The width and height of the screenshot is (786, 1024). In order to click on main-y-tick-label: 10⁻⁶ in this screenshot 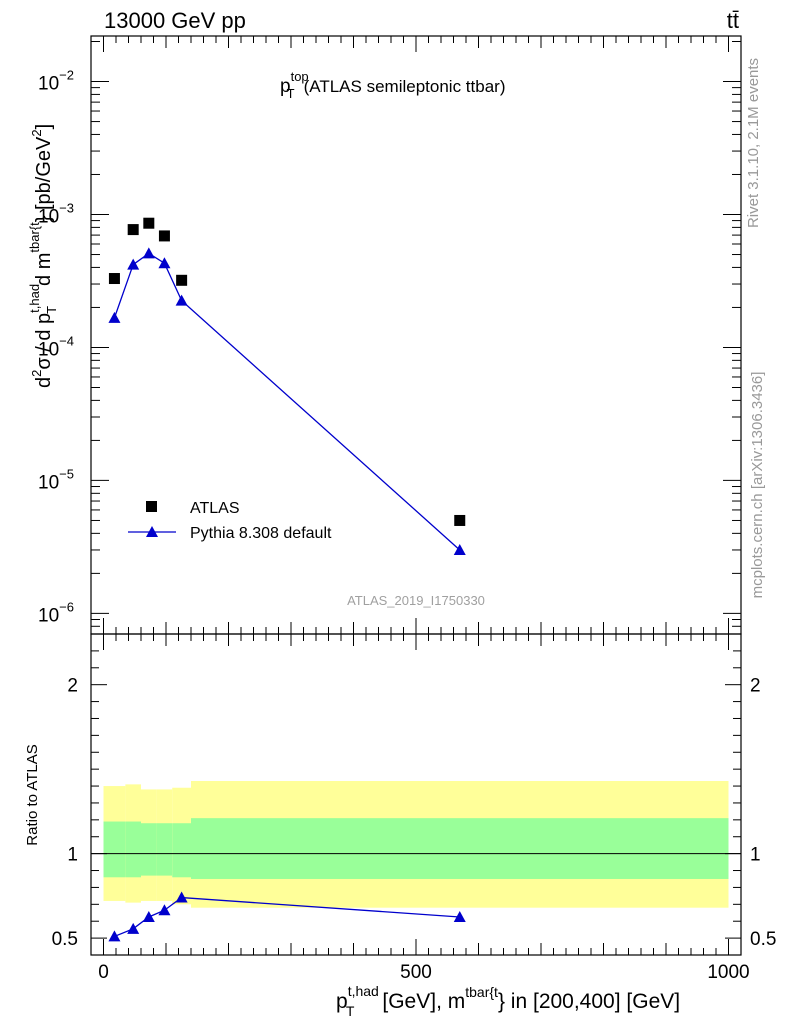, I will do `click(56, 612)`.